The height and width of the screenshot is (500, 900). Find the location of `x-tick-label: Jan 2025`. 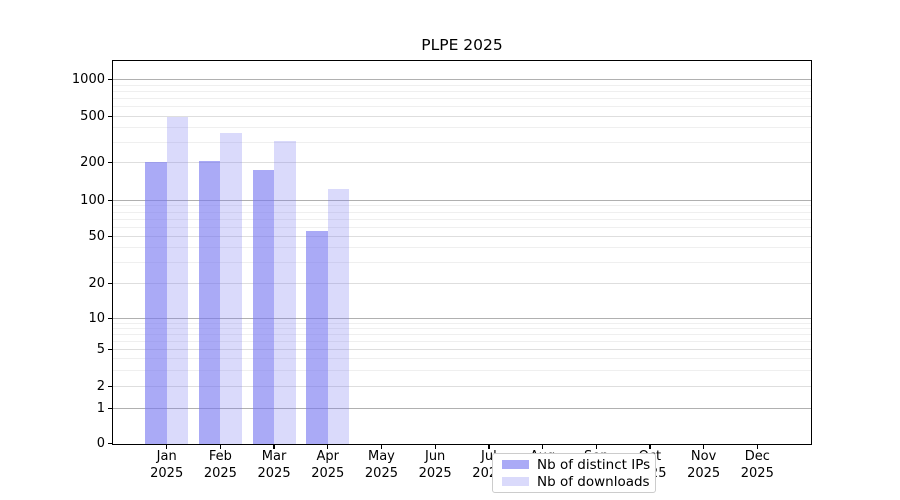

x-tick-label: Jan 2025 is located at coordinates (167, 465).